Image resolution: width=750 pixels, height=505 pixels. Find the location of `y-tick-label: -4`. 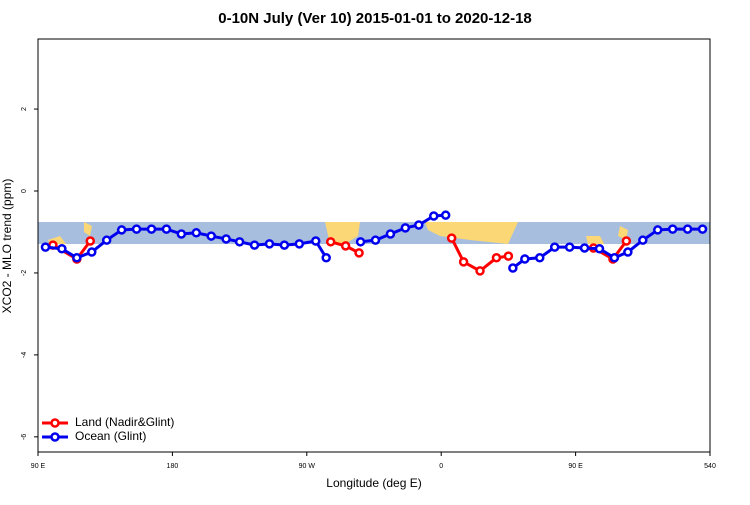

y-tick-label: -4 is located at coordinates (24, 355).